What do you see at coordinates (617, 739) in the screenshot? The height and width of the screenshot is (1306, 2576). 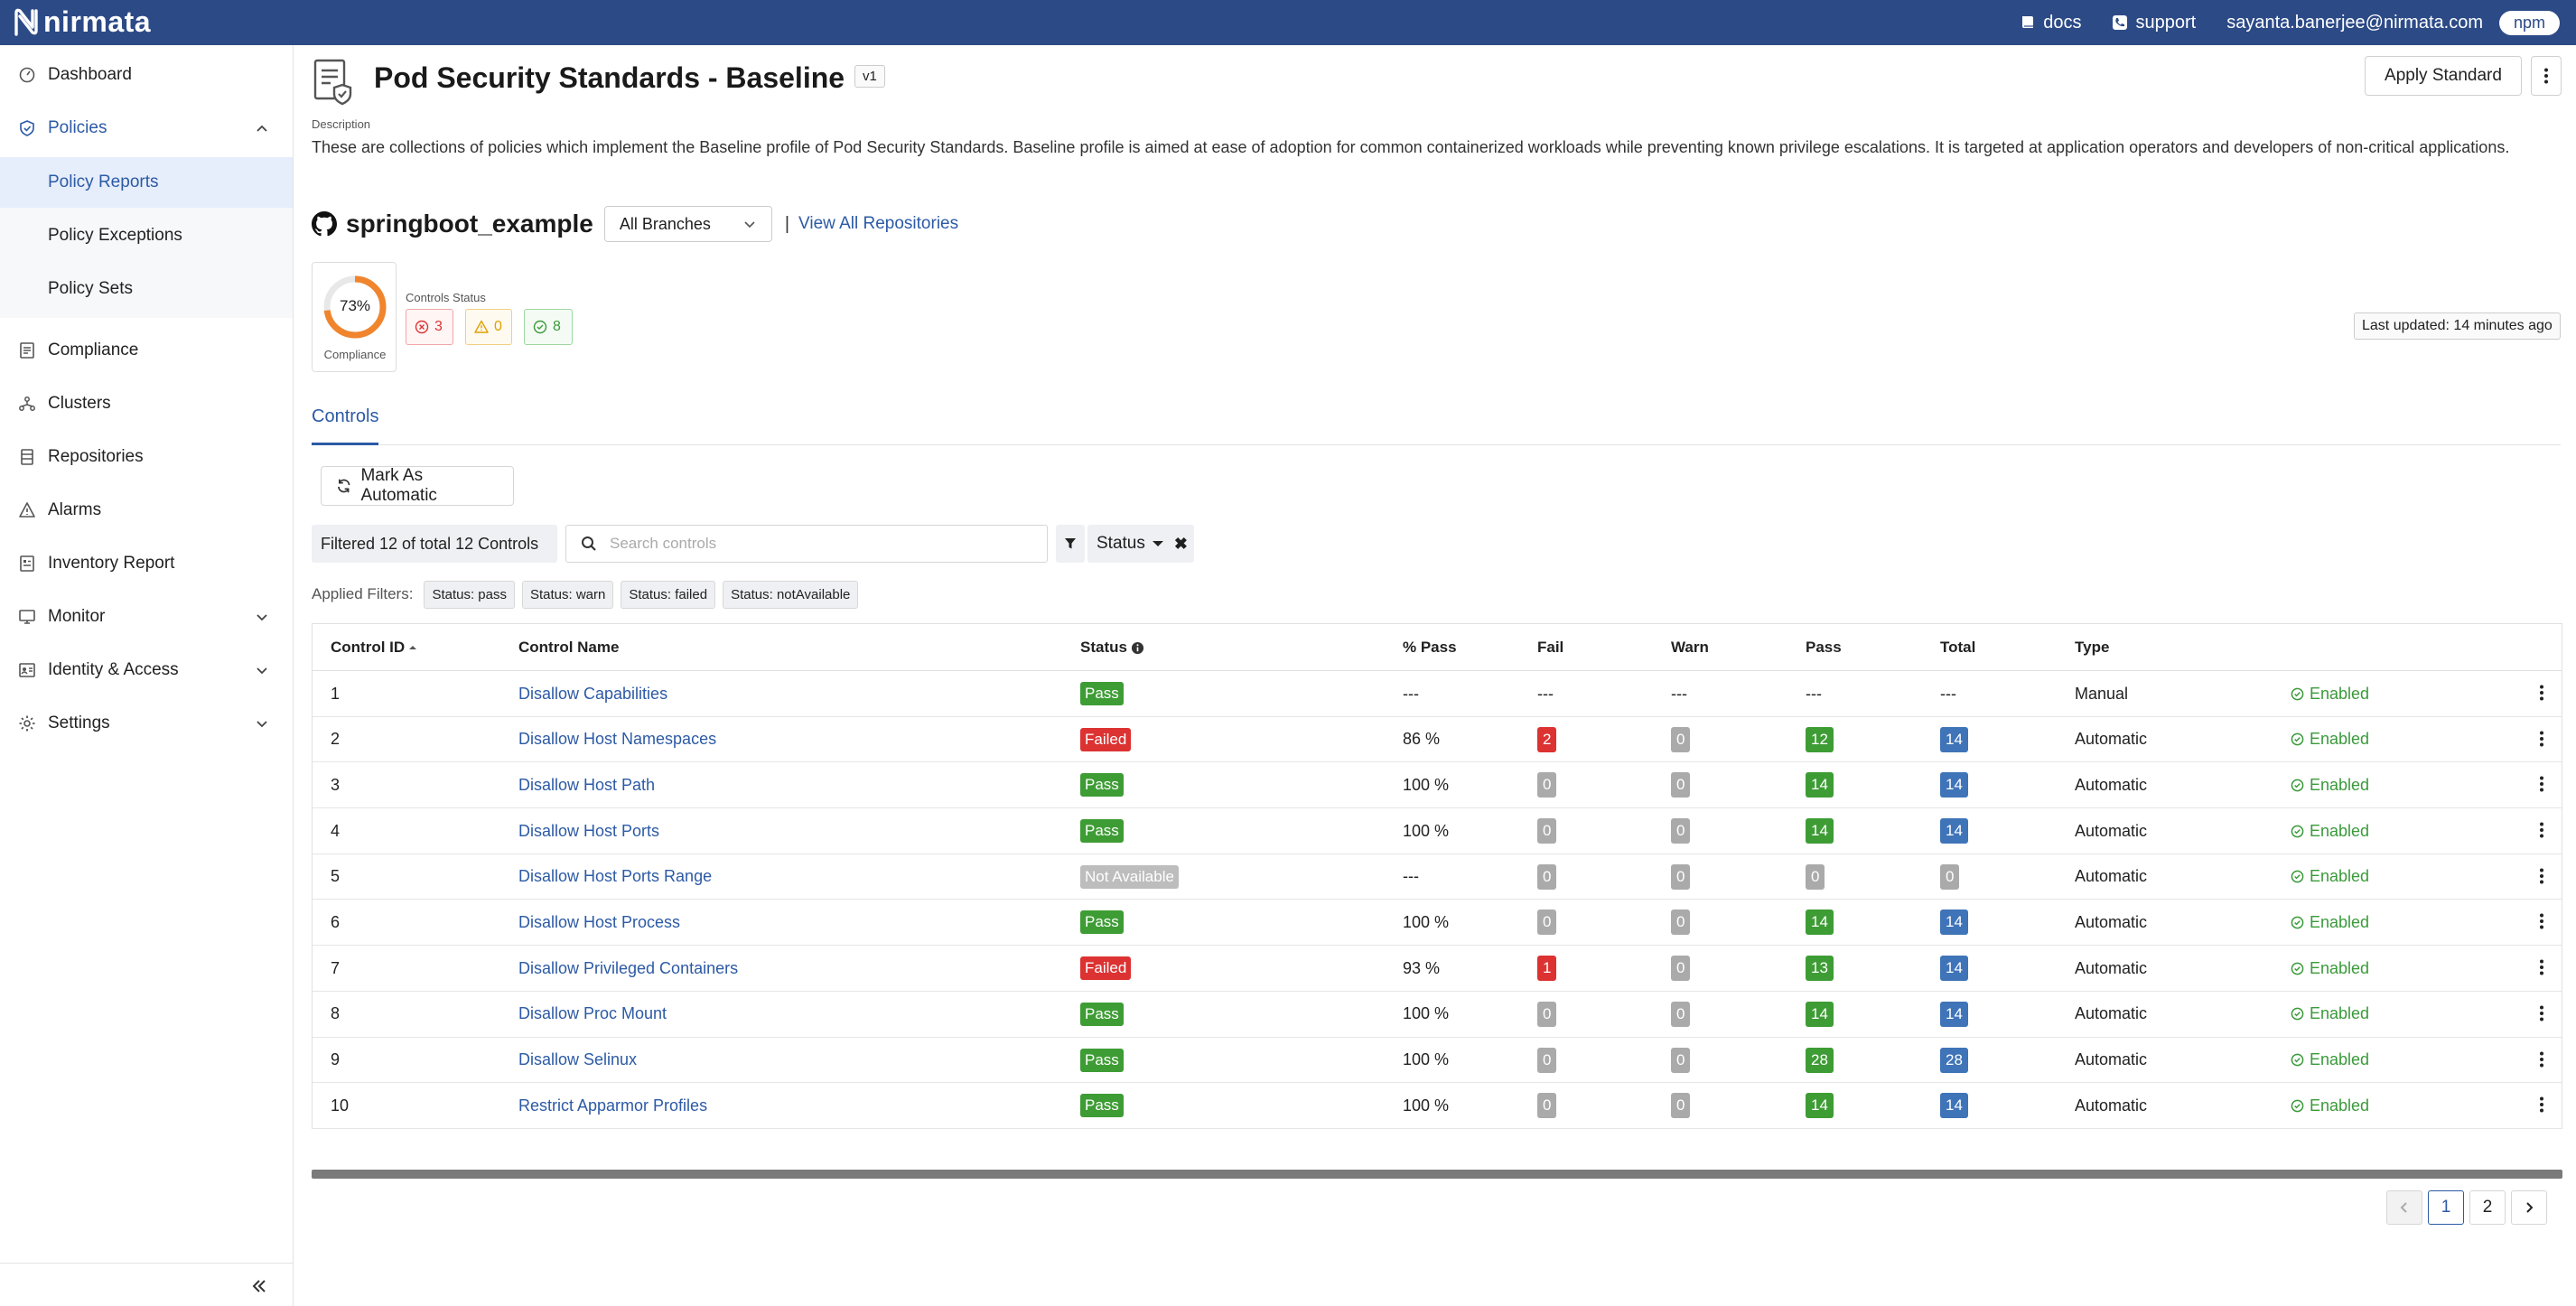 I see `control-name-link: Disallow Host Namespaces` at bounding box center [617, 739].